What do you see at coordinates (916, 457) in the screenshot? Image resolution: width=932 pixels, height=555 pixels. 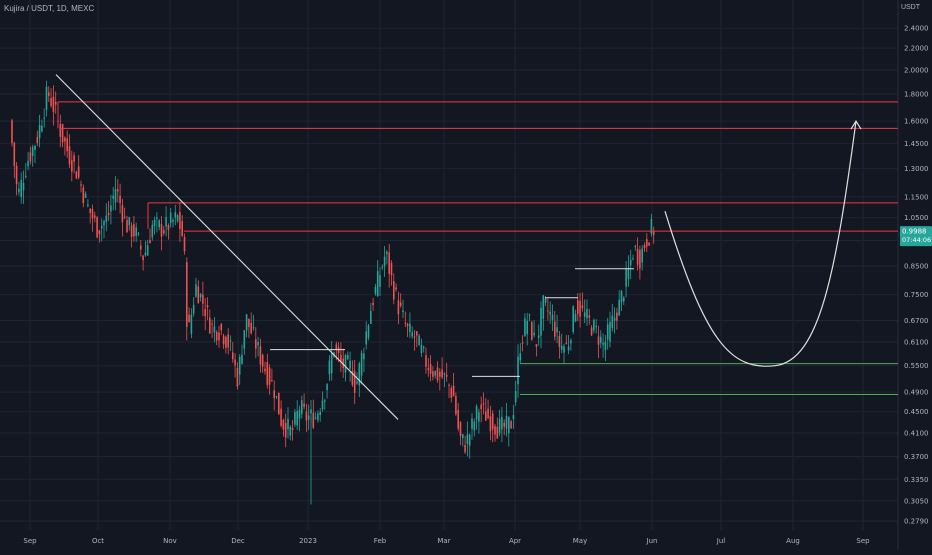 I see `y-tick-label: 0.3700` at bounding box center [916, 457].